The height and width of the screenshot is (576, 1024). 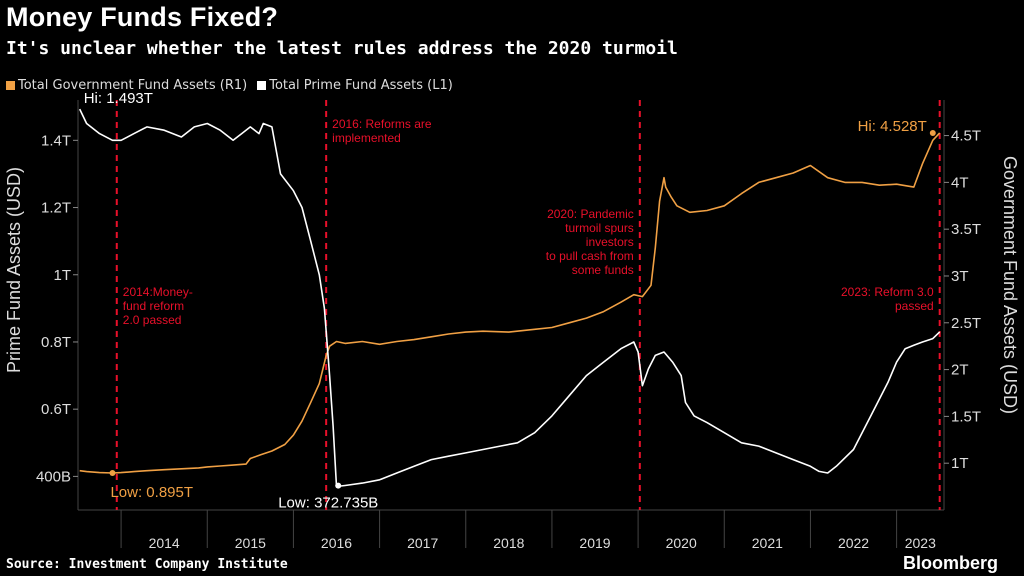 What do you see at coordinates (133, 85) in the screenshot?
I see `legend-label-government: Total Government Fund Assets (R1)` at bounding box center [133, 85].